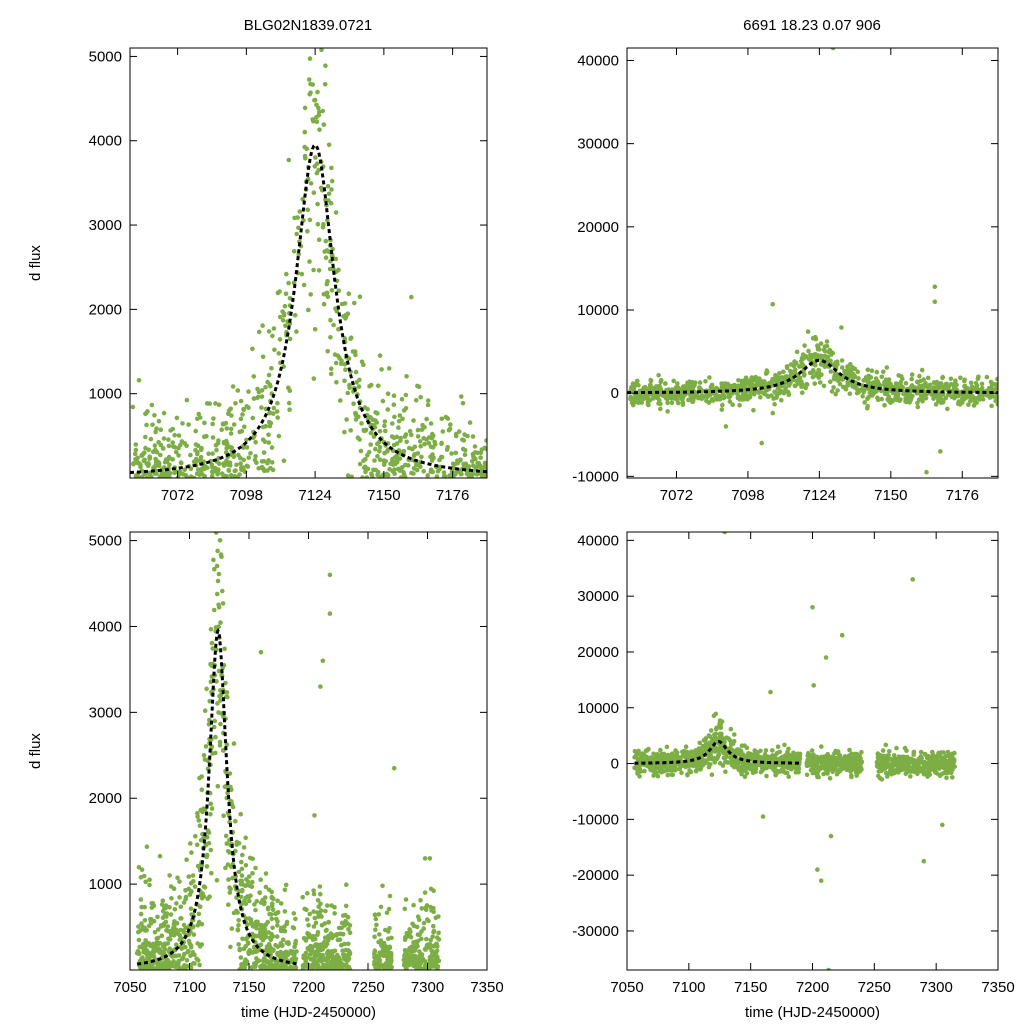 This screenshot has height=1024, width=1024. What do you see at coordinates (177, 495) in the screenshot?
I see `x-tick-label: 7072` at bounding box center [177, 495].